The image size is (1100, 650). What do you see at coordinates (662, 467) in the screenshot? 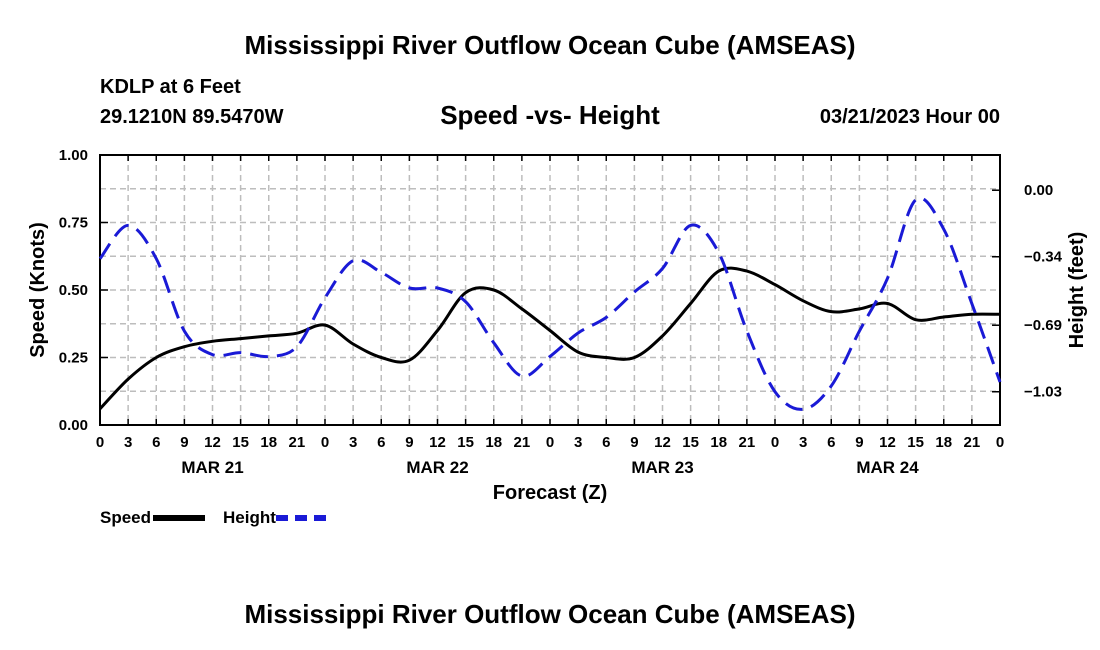
I see `x-day-label: MAR 23` at bounding box center [662, 467].